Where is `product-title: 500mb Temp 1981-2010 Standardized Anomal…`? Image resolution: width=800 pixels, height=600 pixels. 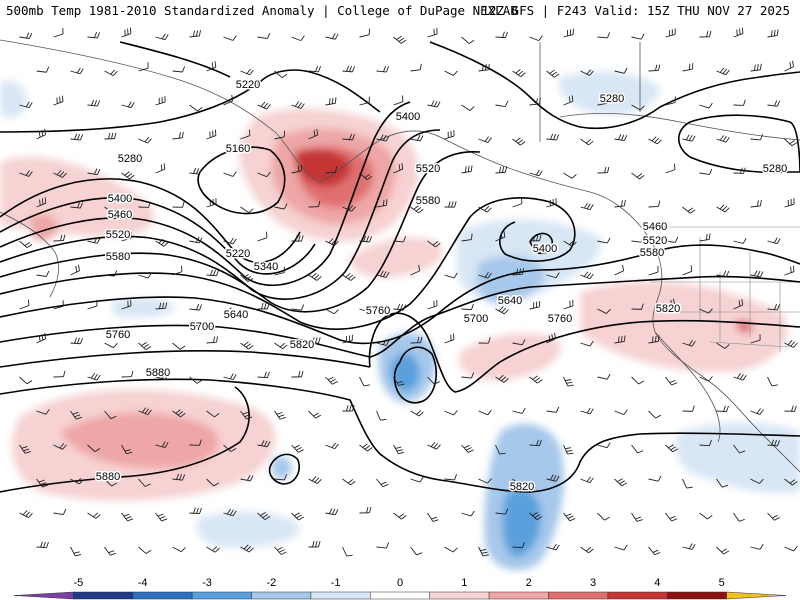
product-title: 500mb Temp 1981-2010 Standardized Anomal… is located at coordinates (262, 10).